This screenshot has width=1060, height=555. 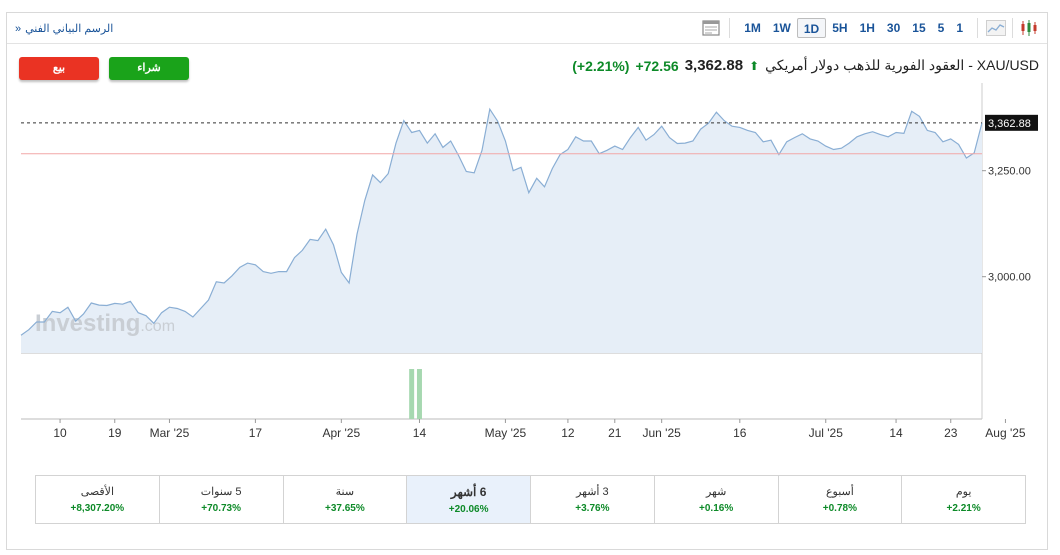 What do you see at coordinates (716, 508) in the screenshot?
I see `period-value: +0.16%` at bounding box center [716, 508].